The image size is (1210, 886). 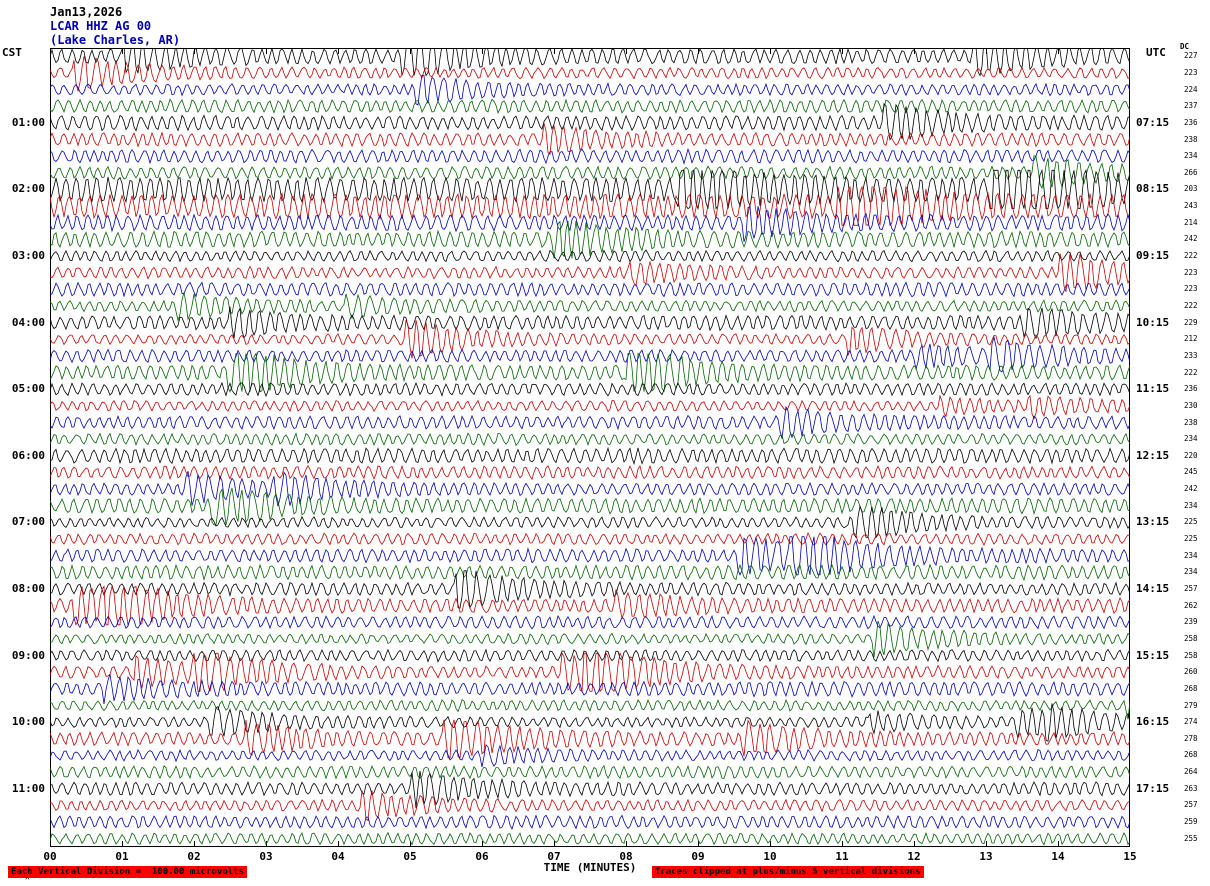 I want to click on dc-value: 279, so click(x=1191, y=705).